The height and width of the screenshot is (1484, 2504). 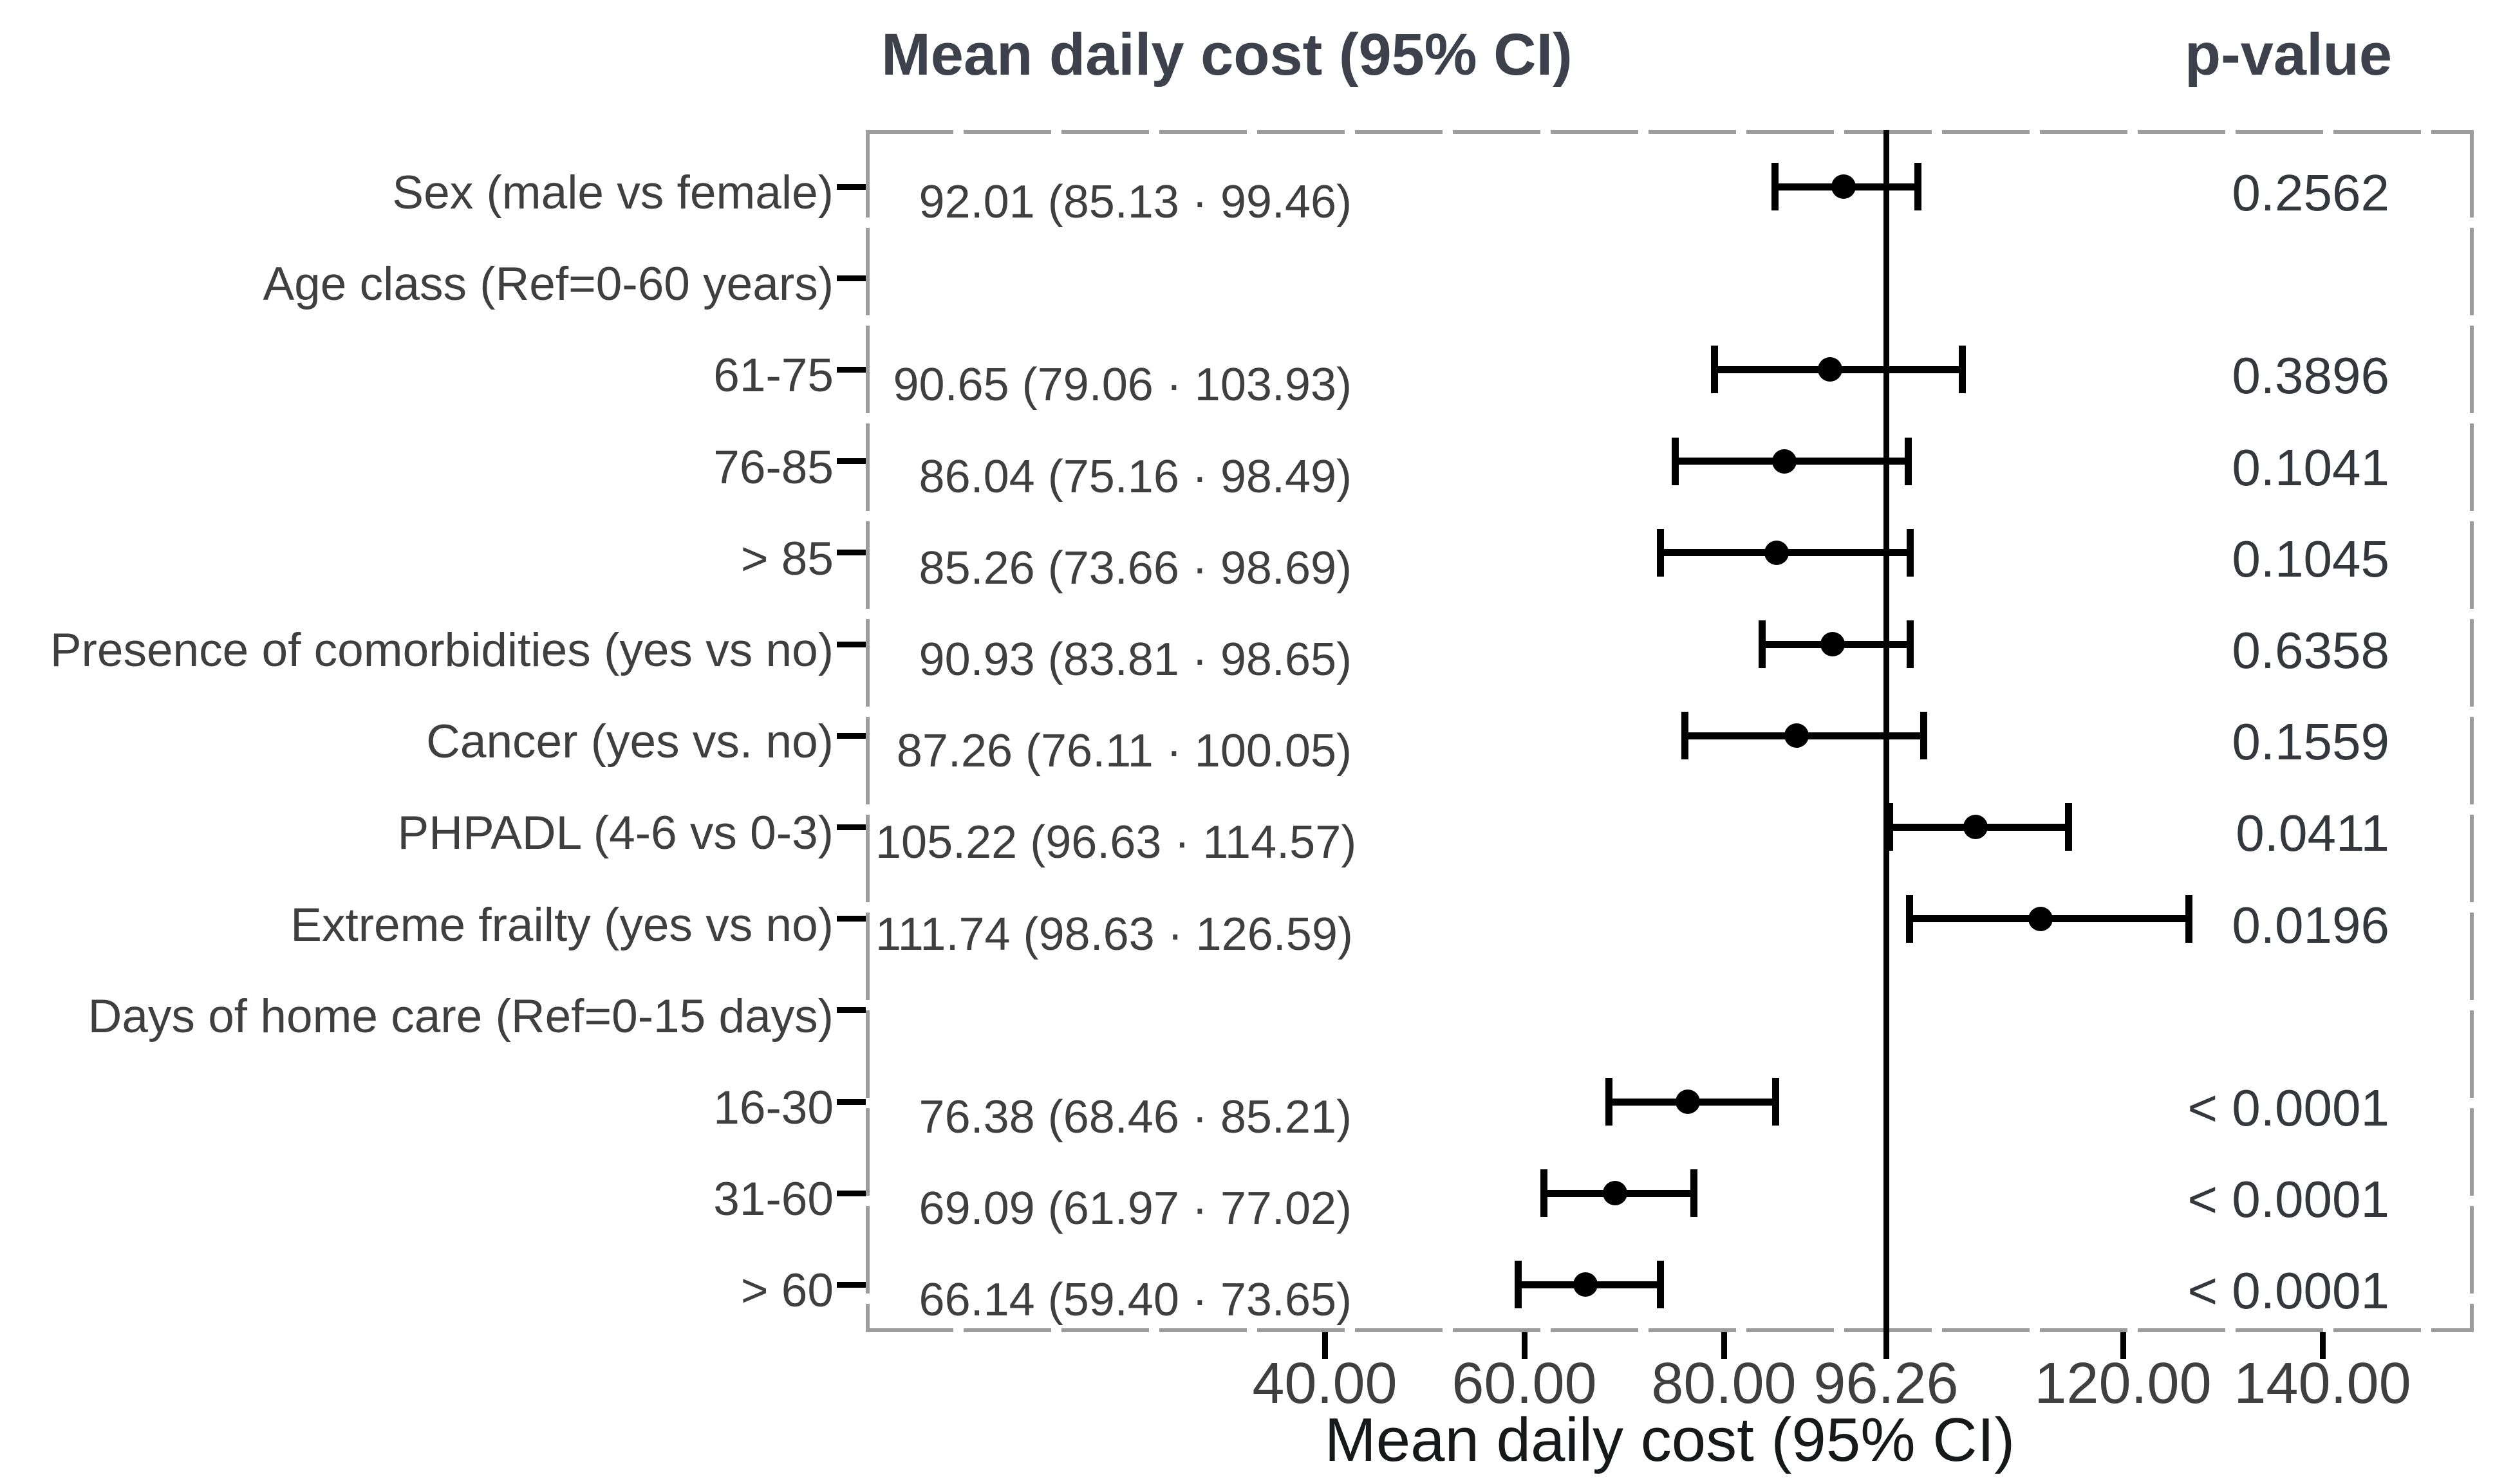 I want to click on row-label: > 60, so click(x=787, y=1291).